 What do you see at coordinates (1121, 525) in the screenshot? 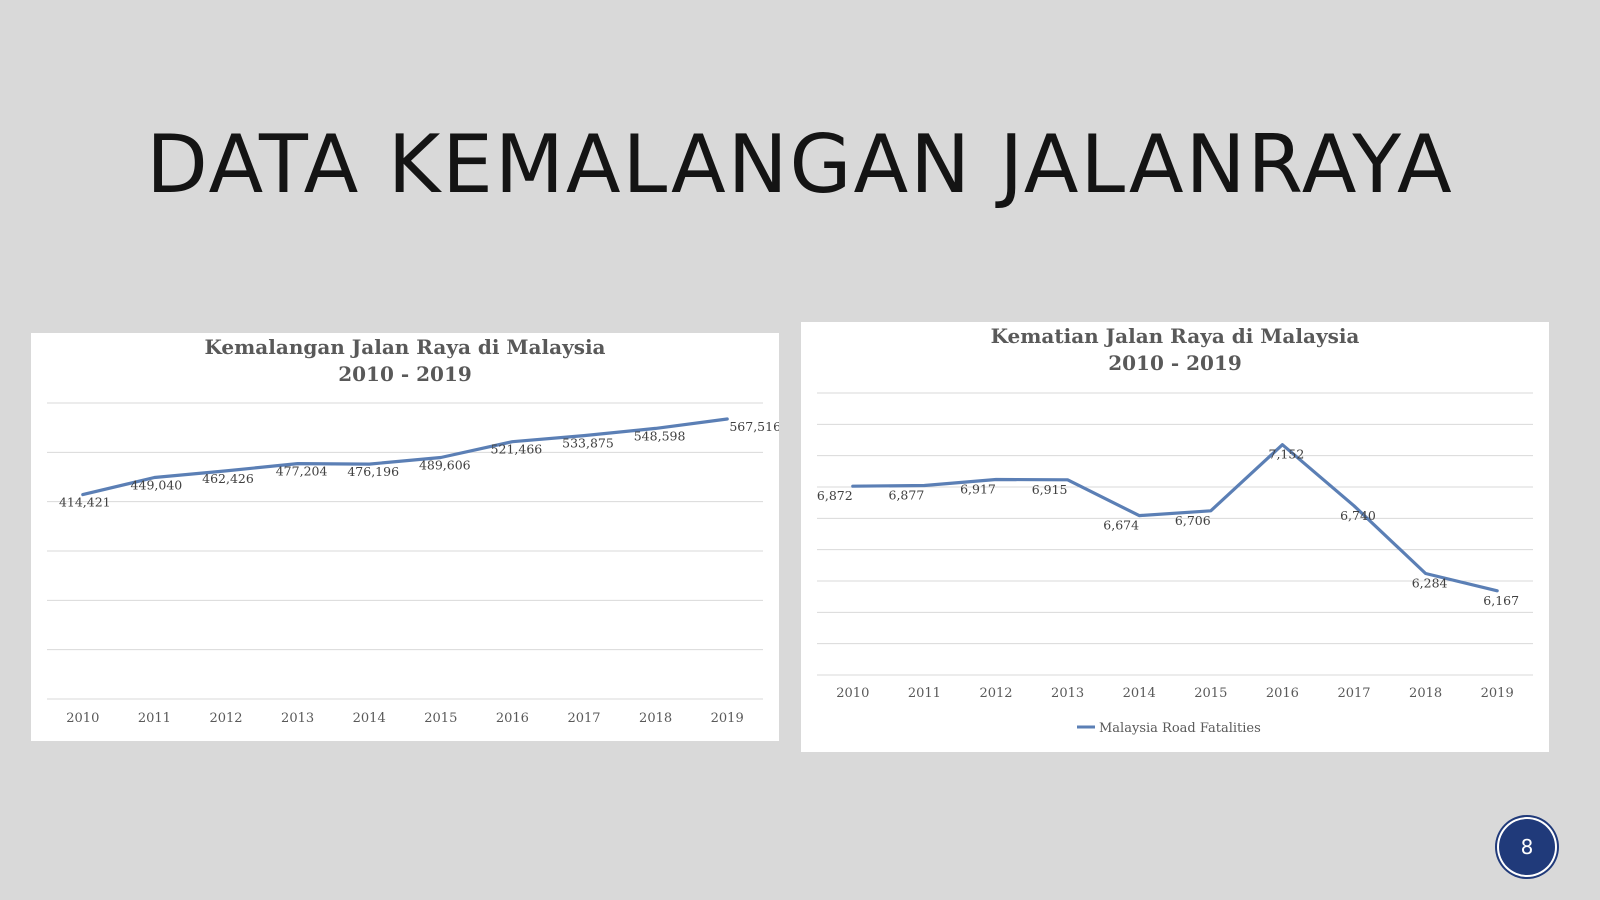
I see `data-label: 6,674` at bounding box center [1121, 525].